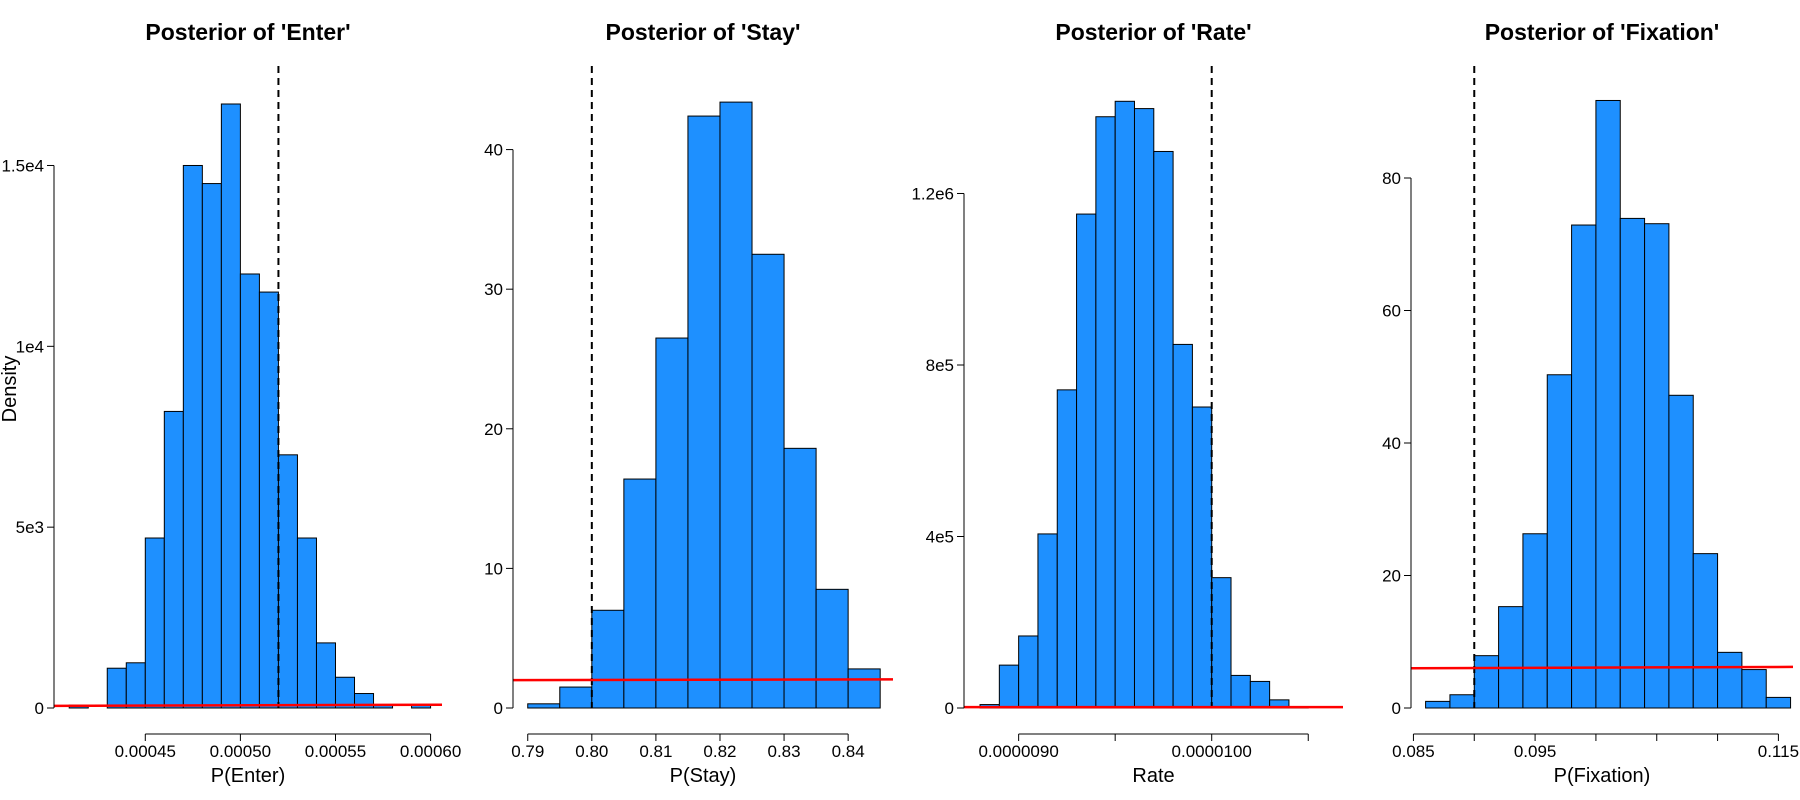 The width and height of the screenshot is (1800, 800). Describe the element at coordinates (932, 193) in the screenshot. I see `y-tick-label: 1.2e6` at that location.